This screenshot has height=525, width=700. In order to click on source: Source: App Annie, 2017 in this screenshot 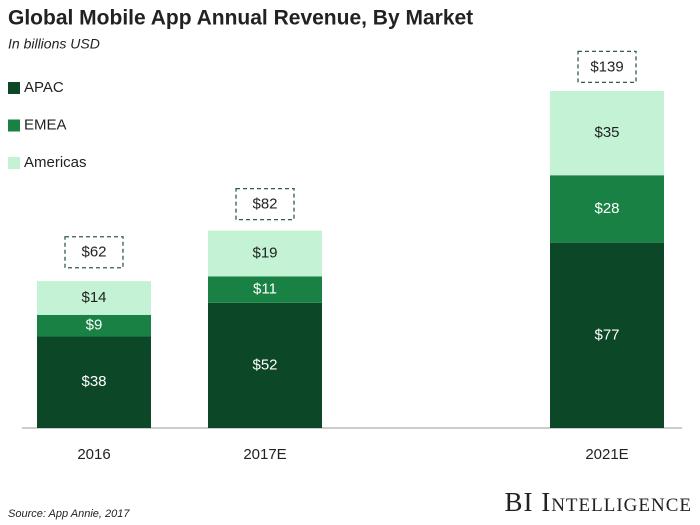, I will do `click(69, 514)`.